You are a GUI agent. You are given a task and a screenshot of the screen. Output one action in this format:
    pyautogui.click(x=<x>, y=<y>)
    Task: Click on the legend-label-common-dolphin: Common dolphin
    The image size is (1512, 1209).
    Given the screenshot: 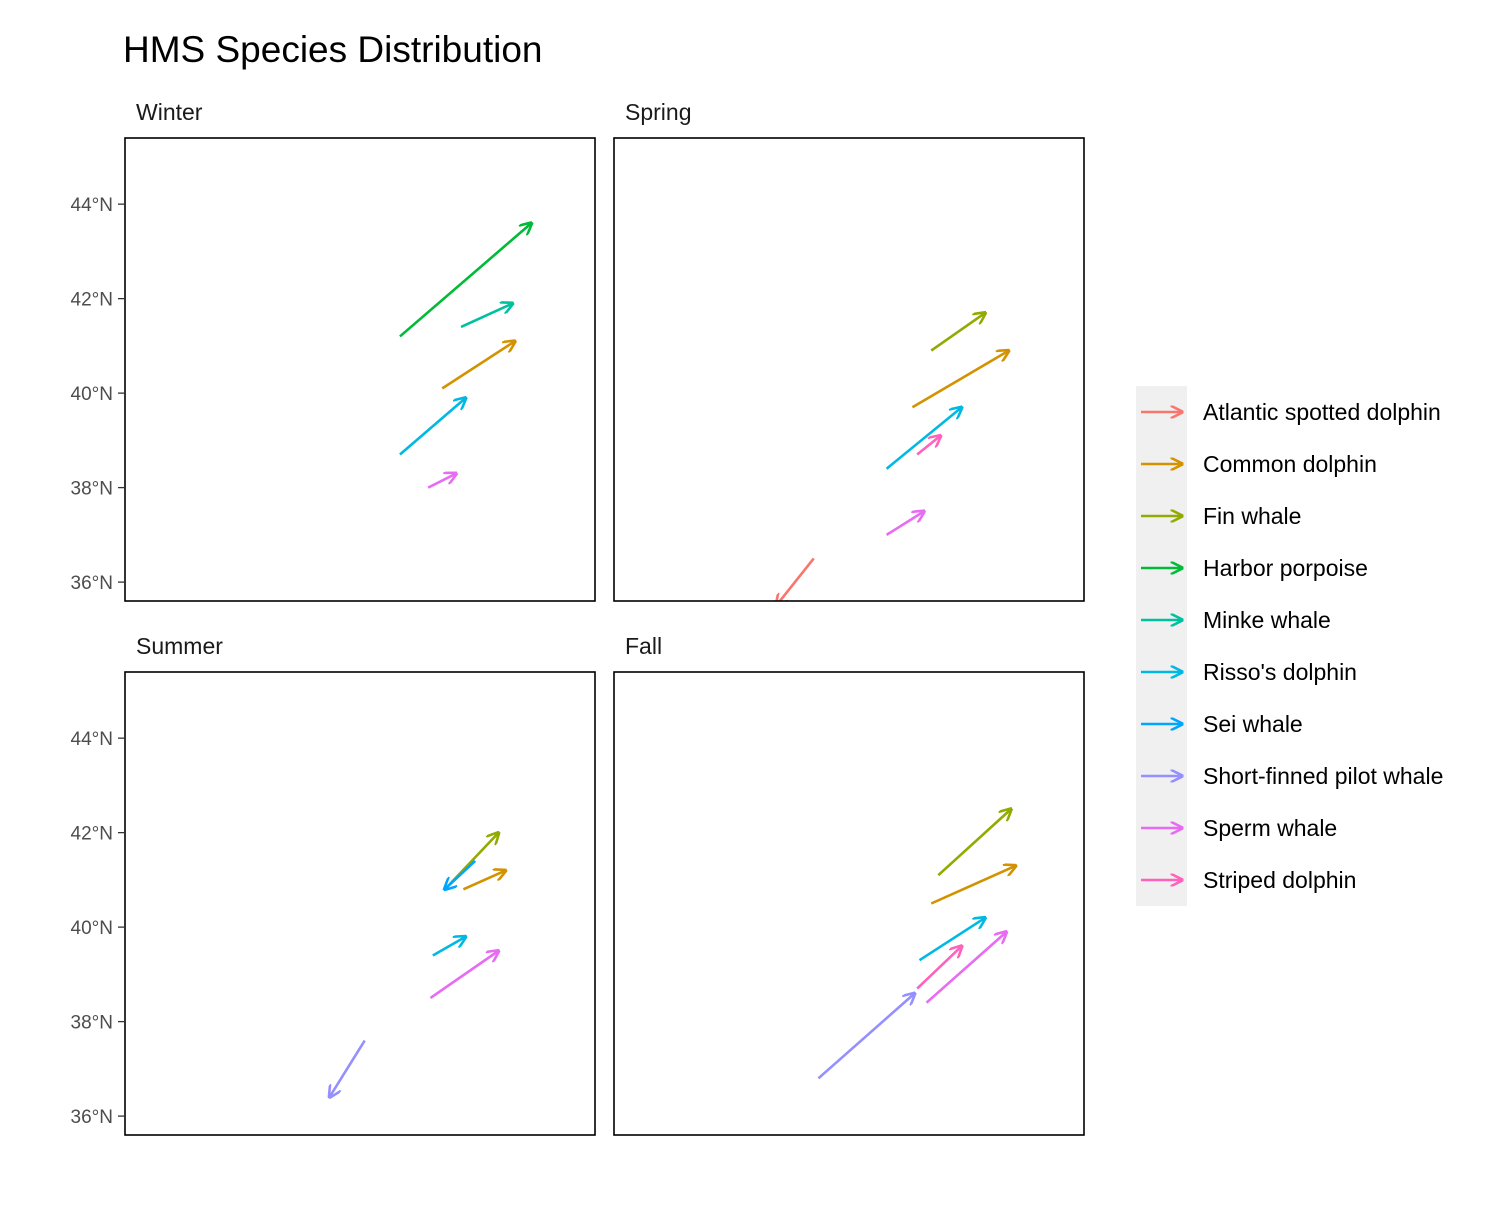 What is the action you would take?
    pyautogui.click(x=1290, y=464)
    